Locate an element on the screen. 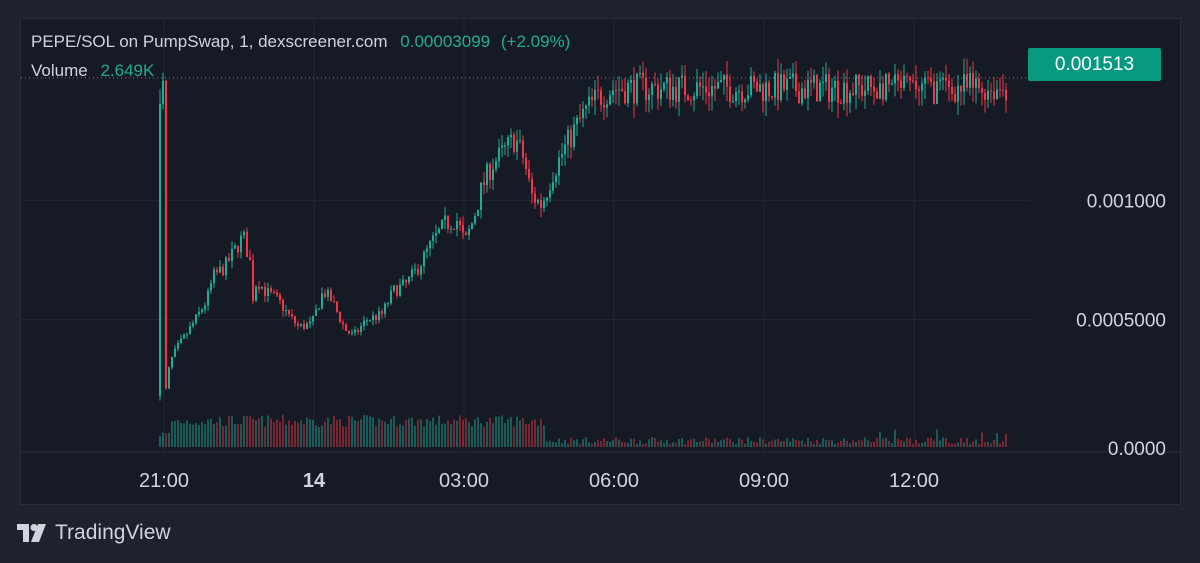  x-tick-label: 09:00 is located at coordinates (764, 481).